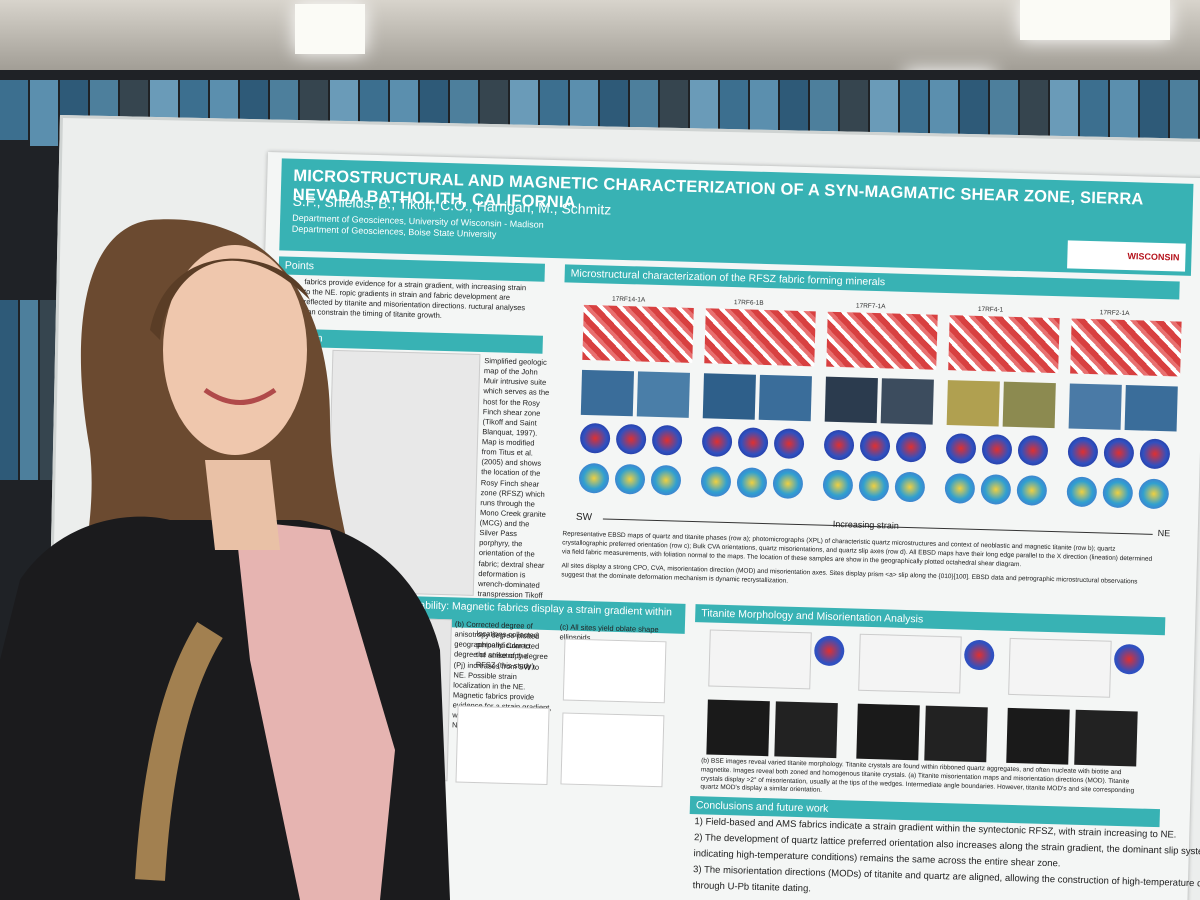 The width and height of the screenshot is (1200, 900). Describe the element at coordinates (628, 299) in the screenshot. I see `sample-label: 17RF14-1A` at that location.